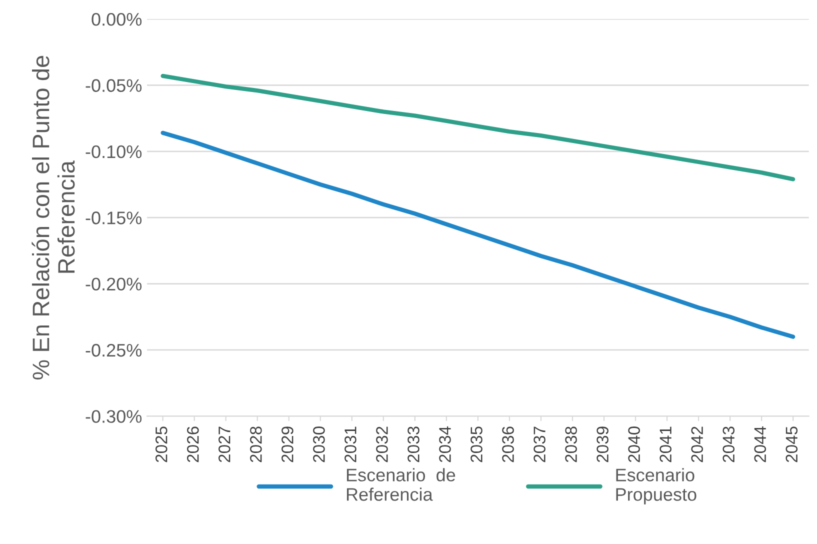  Describe the element at coordinates (792, 444) in the screenshot. I see `x-tick-label: 2045` at that location.